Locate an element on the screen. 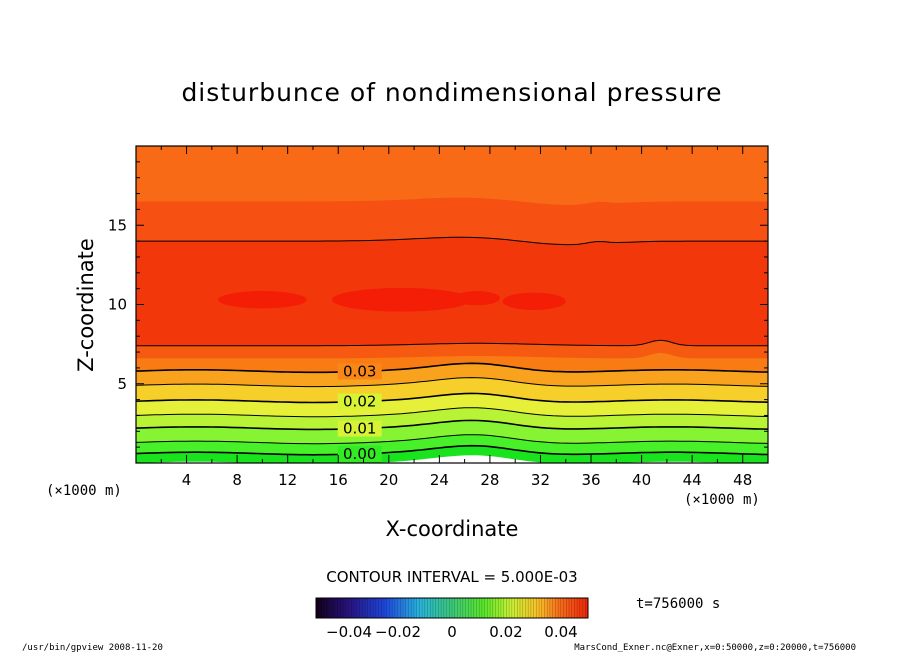  colorbar-tick-label: 0 is located at coordinates (452, 632).